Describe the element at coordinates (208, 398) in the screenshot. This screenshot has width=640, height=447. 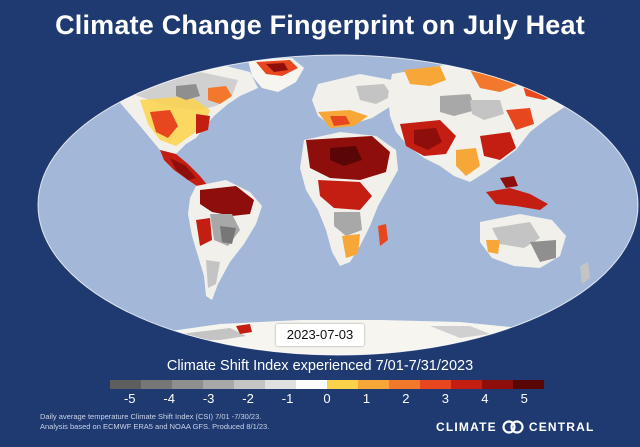
I see `legend-tick: -3` at that location.